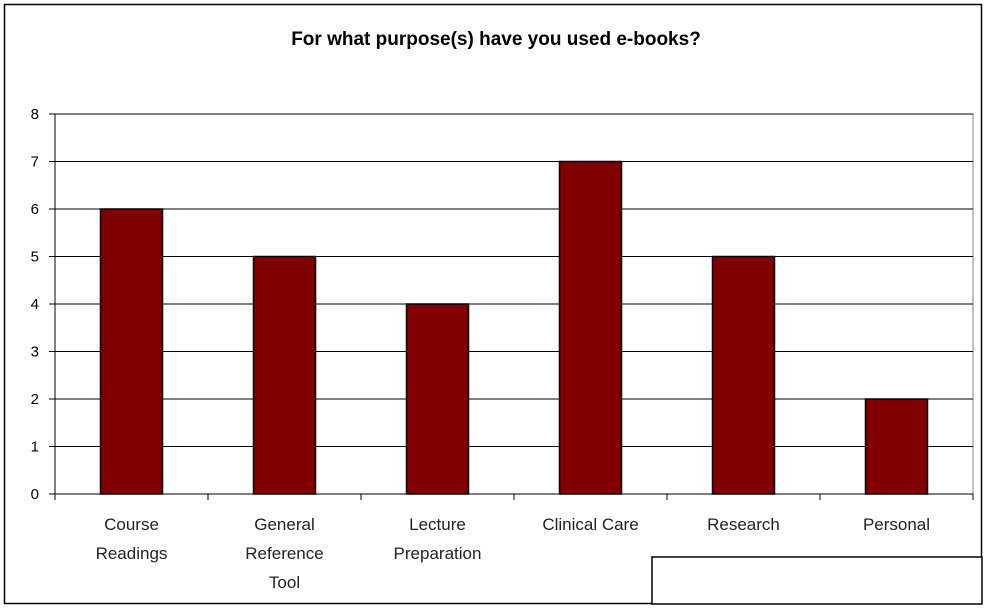  What do you see at coordinates (284, 524) in the screenshot?
I see `x-tick-label-1-0: General` at bounding box center [284, 524].